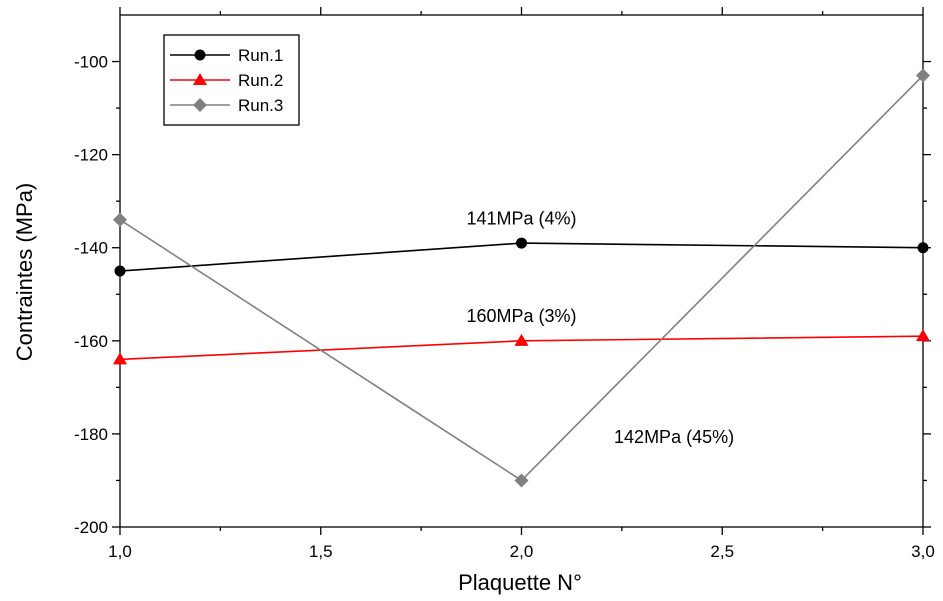  Describe the element at coordinates (226, 105) in the screenshot. I see `legend-item: Run.3` at that location.